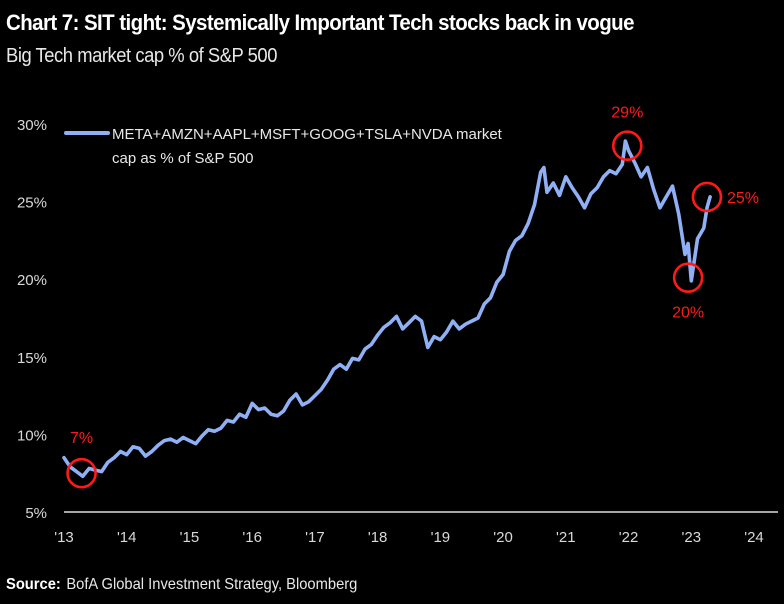 This screenshot has width=784, height=604. What do you see at coordinates (32, 358) in the screenshot?
I see `y-tick-label: 15%` at bounding box center [32, 358].